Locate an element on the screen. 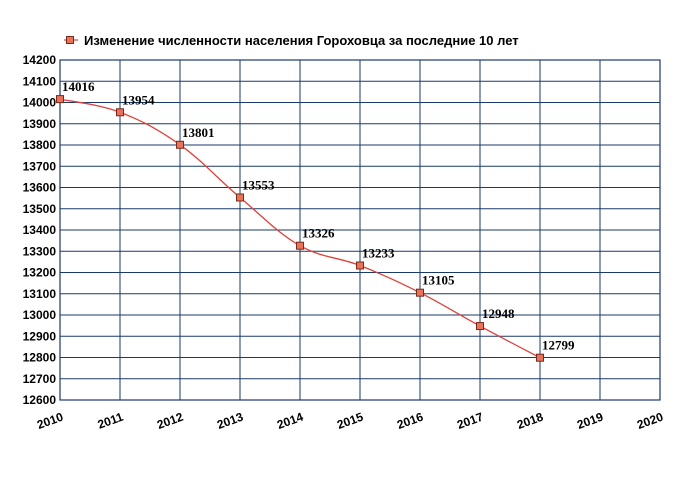 The height and width of the screenshot is (500, 680). x-tick-label: 2020 is located at coordinates (650, 421).